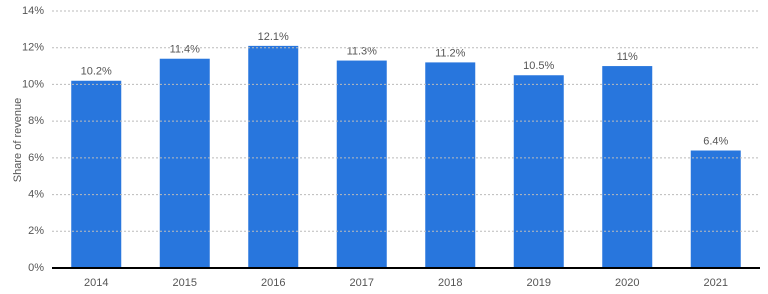  Describe the element at coordinates (33, 84) in the screenshot. I see `y-tick-label: 10%` at that location.